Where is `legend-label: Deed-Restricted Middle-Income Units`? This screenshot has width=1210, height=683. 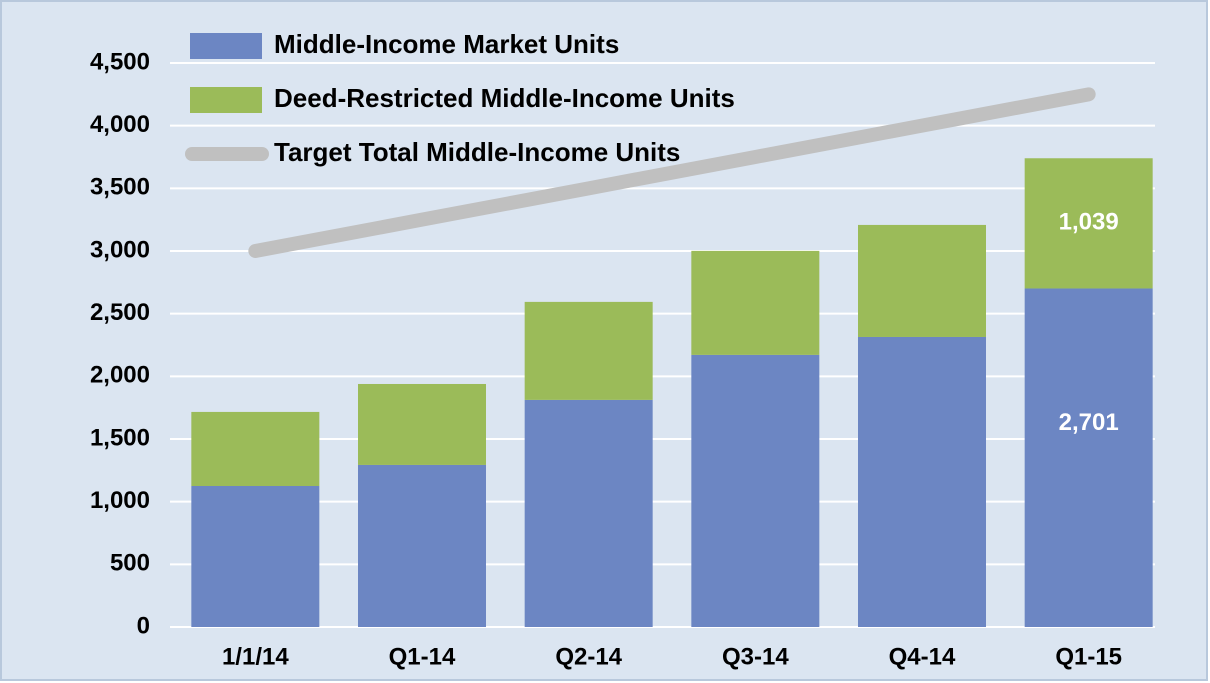
legend-label: Deed-Restricted Middle-Income Units is located at coordinates (504, 98).